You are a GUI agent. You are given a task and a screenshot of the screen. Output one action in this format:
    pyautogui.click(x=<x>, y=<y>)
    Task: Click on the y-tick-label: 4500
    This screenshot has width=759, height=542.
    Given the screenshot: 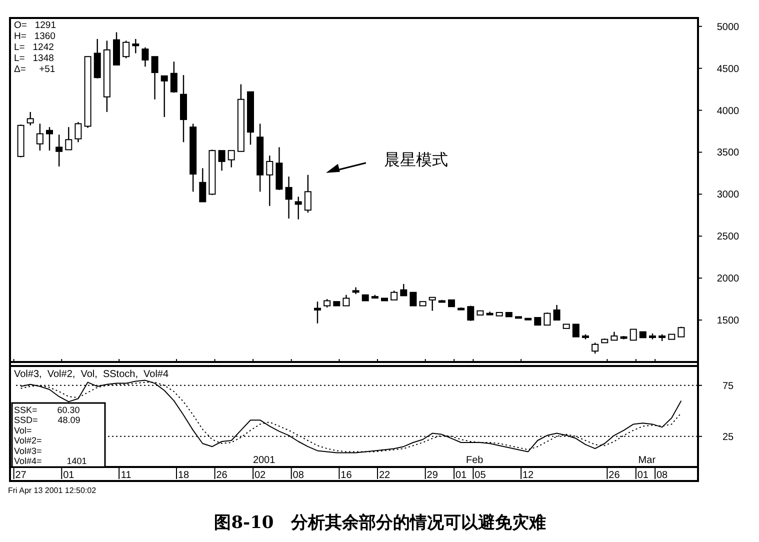 What is the action you would take?
    pyautogui.click(x=728, y=69)
    